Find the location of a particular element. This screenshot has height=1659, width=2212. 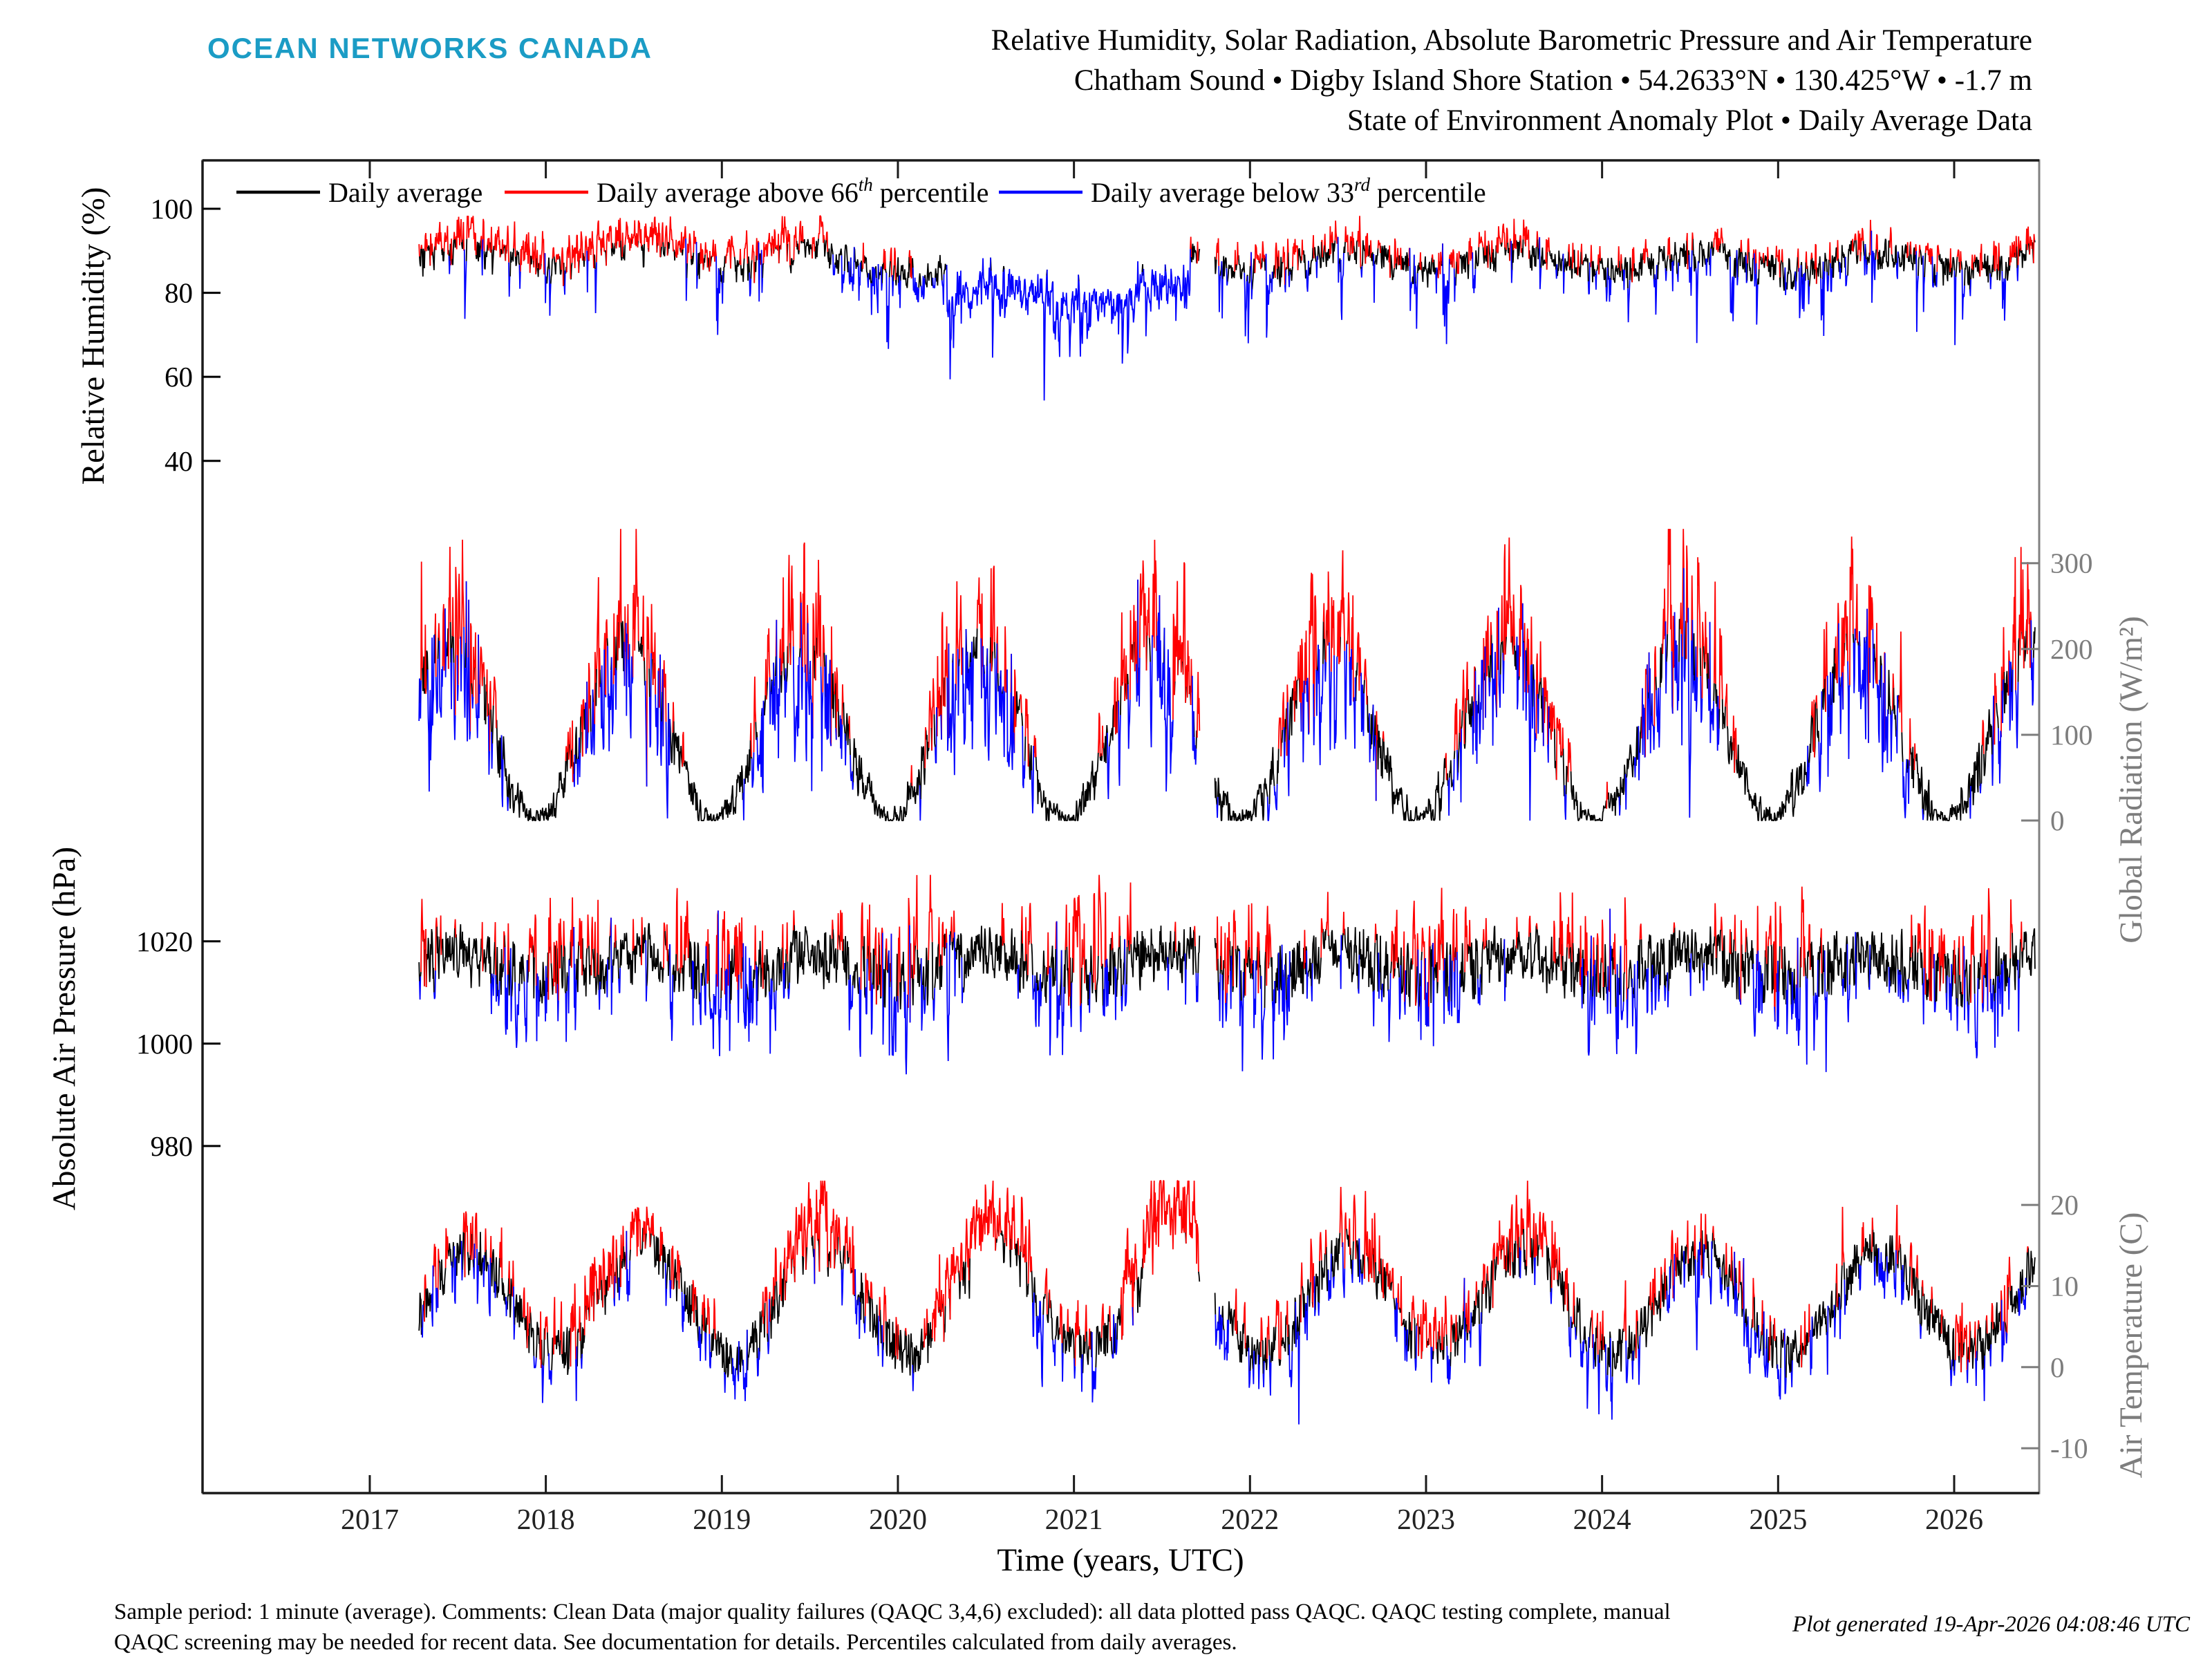

y-tick-label-global-radiation-200: 200 is located at coordinates (2071, 649).